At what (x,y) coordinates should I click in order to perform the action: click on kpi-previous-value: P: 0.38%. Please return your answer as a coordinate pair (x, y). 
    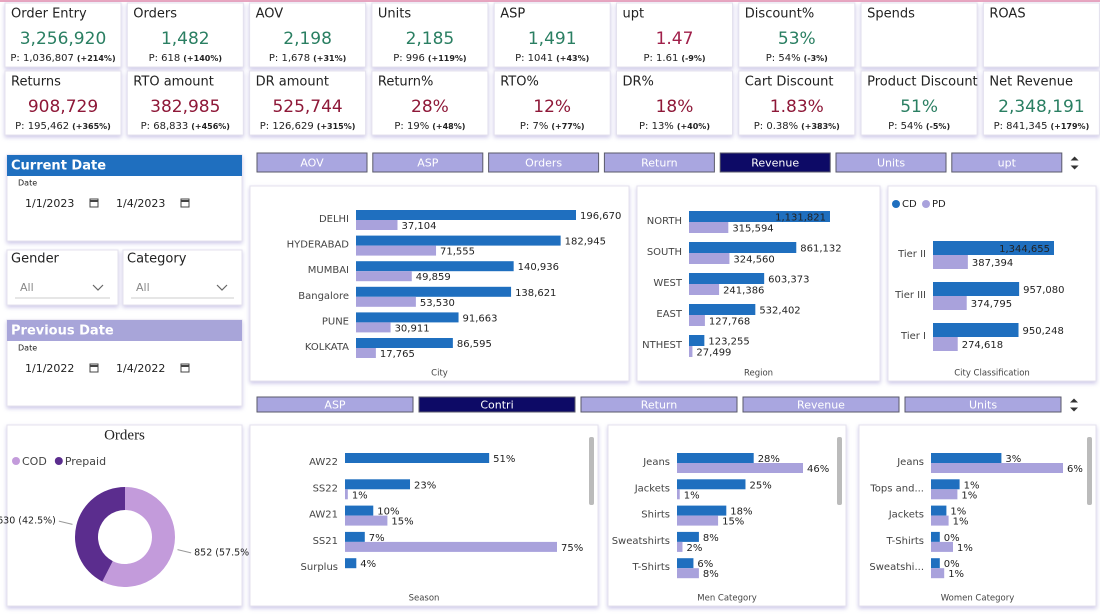
    Looking at the image, I should click on (776, 126).